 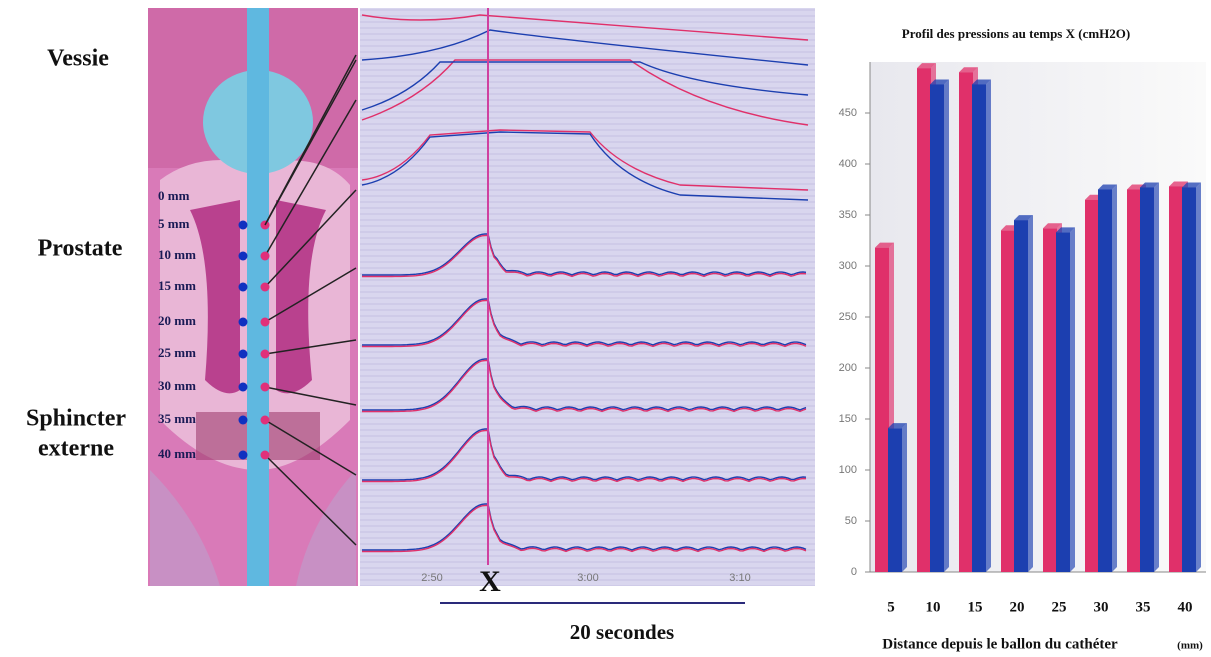 What do you see at coordinates (854, 572) in the screenshot?
I see `y-tick-label: 0` at bounding box center [854, 572].